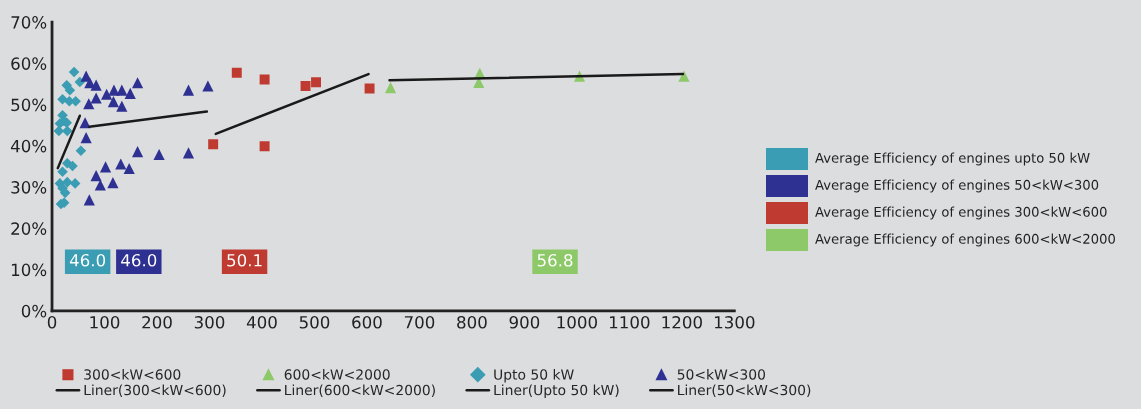 The image size is (1141, 409). Describe the element at coordinates (965, 240) in the screenshot. I see `text: Average Efficiency of engines 600<kW<2000` at that location.